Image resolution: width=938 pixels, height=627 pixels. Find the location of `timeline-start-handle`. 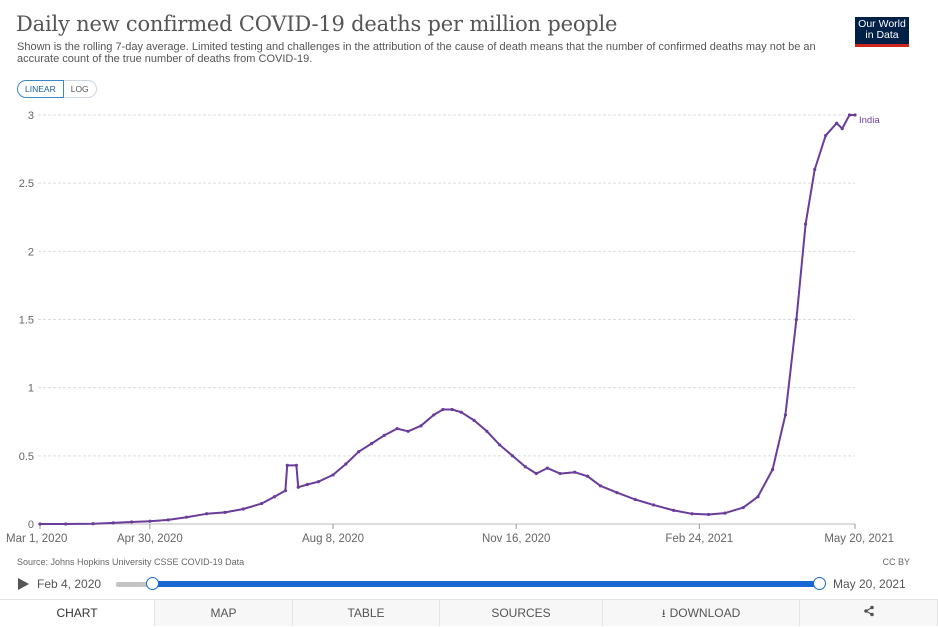

timeline-start-handle is located at coordinates (152, 583).